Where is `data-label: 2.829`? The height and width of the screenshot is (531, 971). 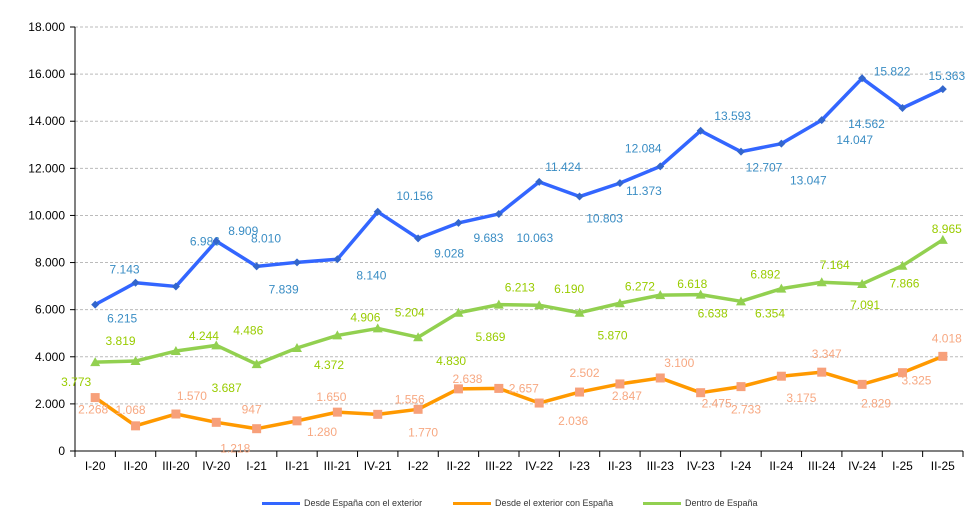 data-label: 2.829 is located at coordinates (876, 403).